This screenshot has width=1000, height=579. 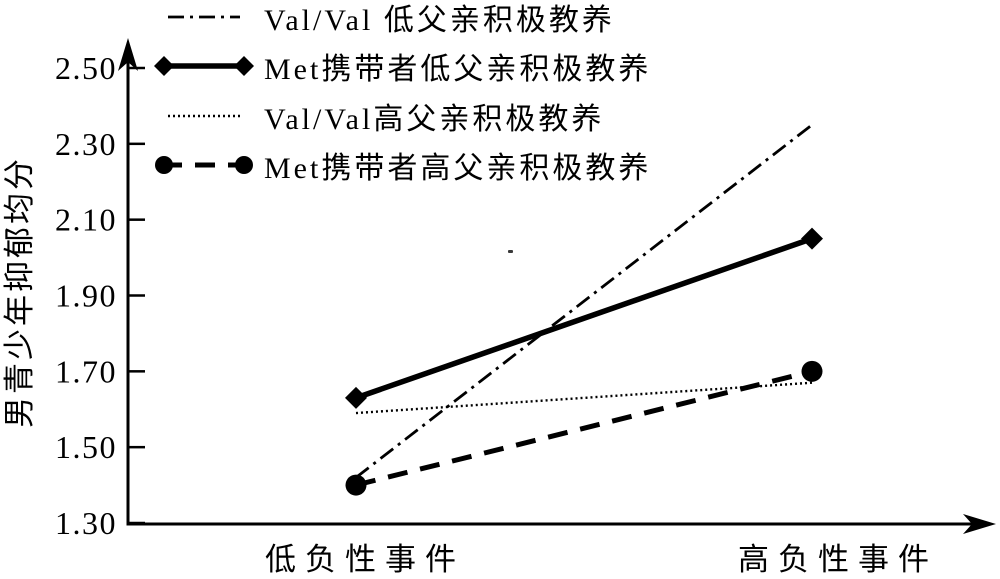 What do you see at coordinates (458, 169) in the screenshot?
I see `legend-label: Met携带者高父亲积极教养` at bounding box center [458, 169].